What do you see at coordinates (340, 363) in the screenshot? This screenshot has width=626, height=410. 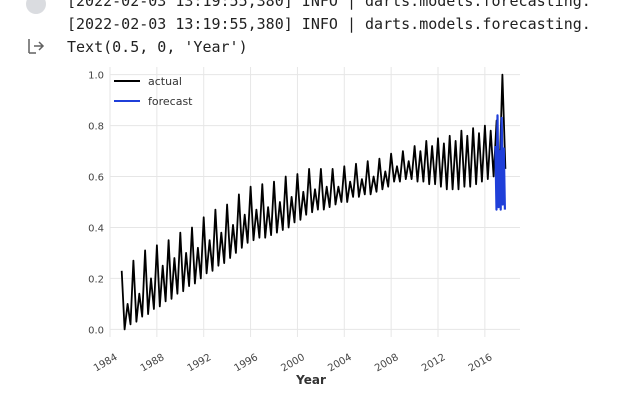 I see `x-tick-label: 2004` at bounding box center [340, 363].